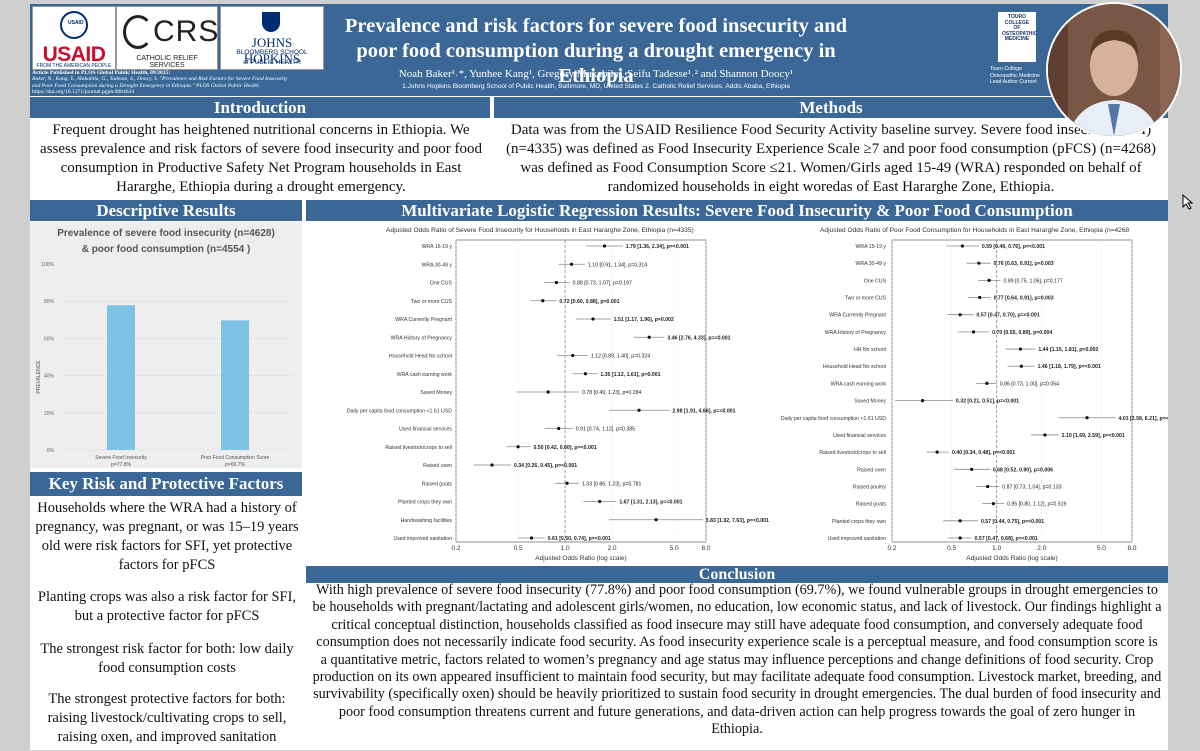 The width and height of the screenshot is (1200, 751). What do you see at coordinates (423, 320) in the screenshot?
I see `forest-row-label: WRA Currently Pregnant` at bounding box center [423, 320].